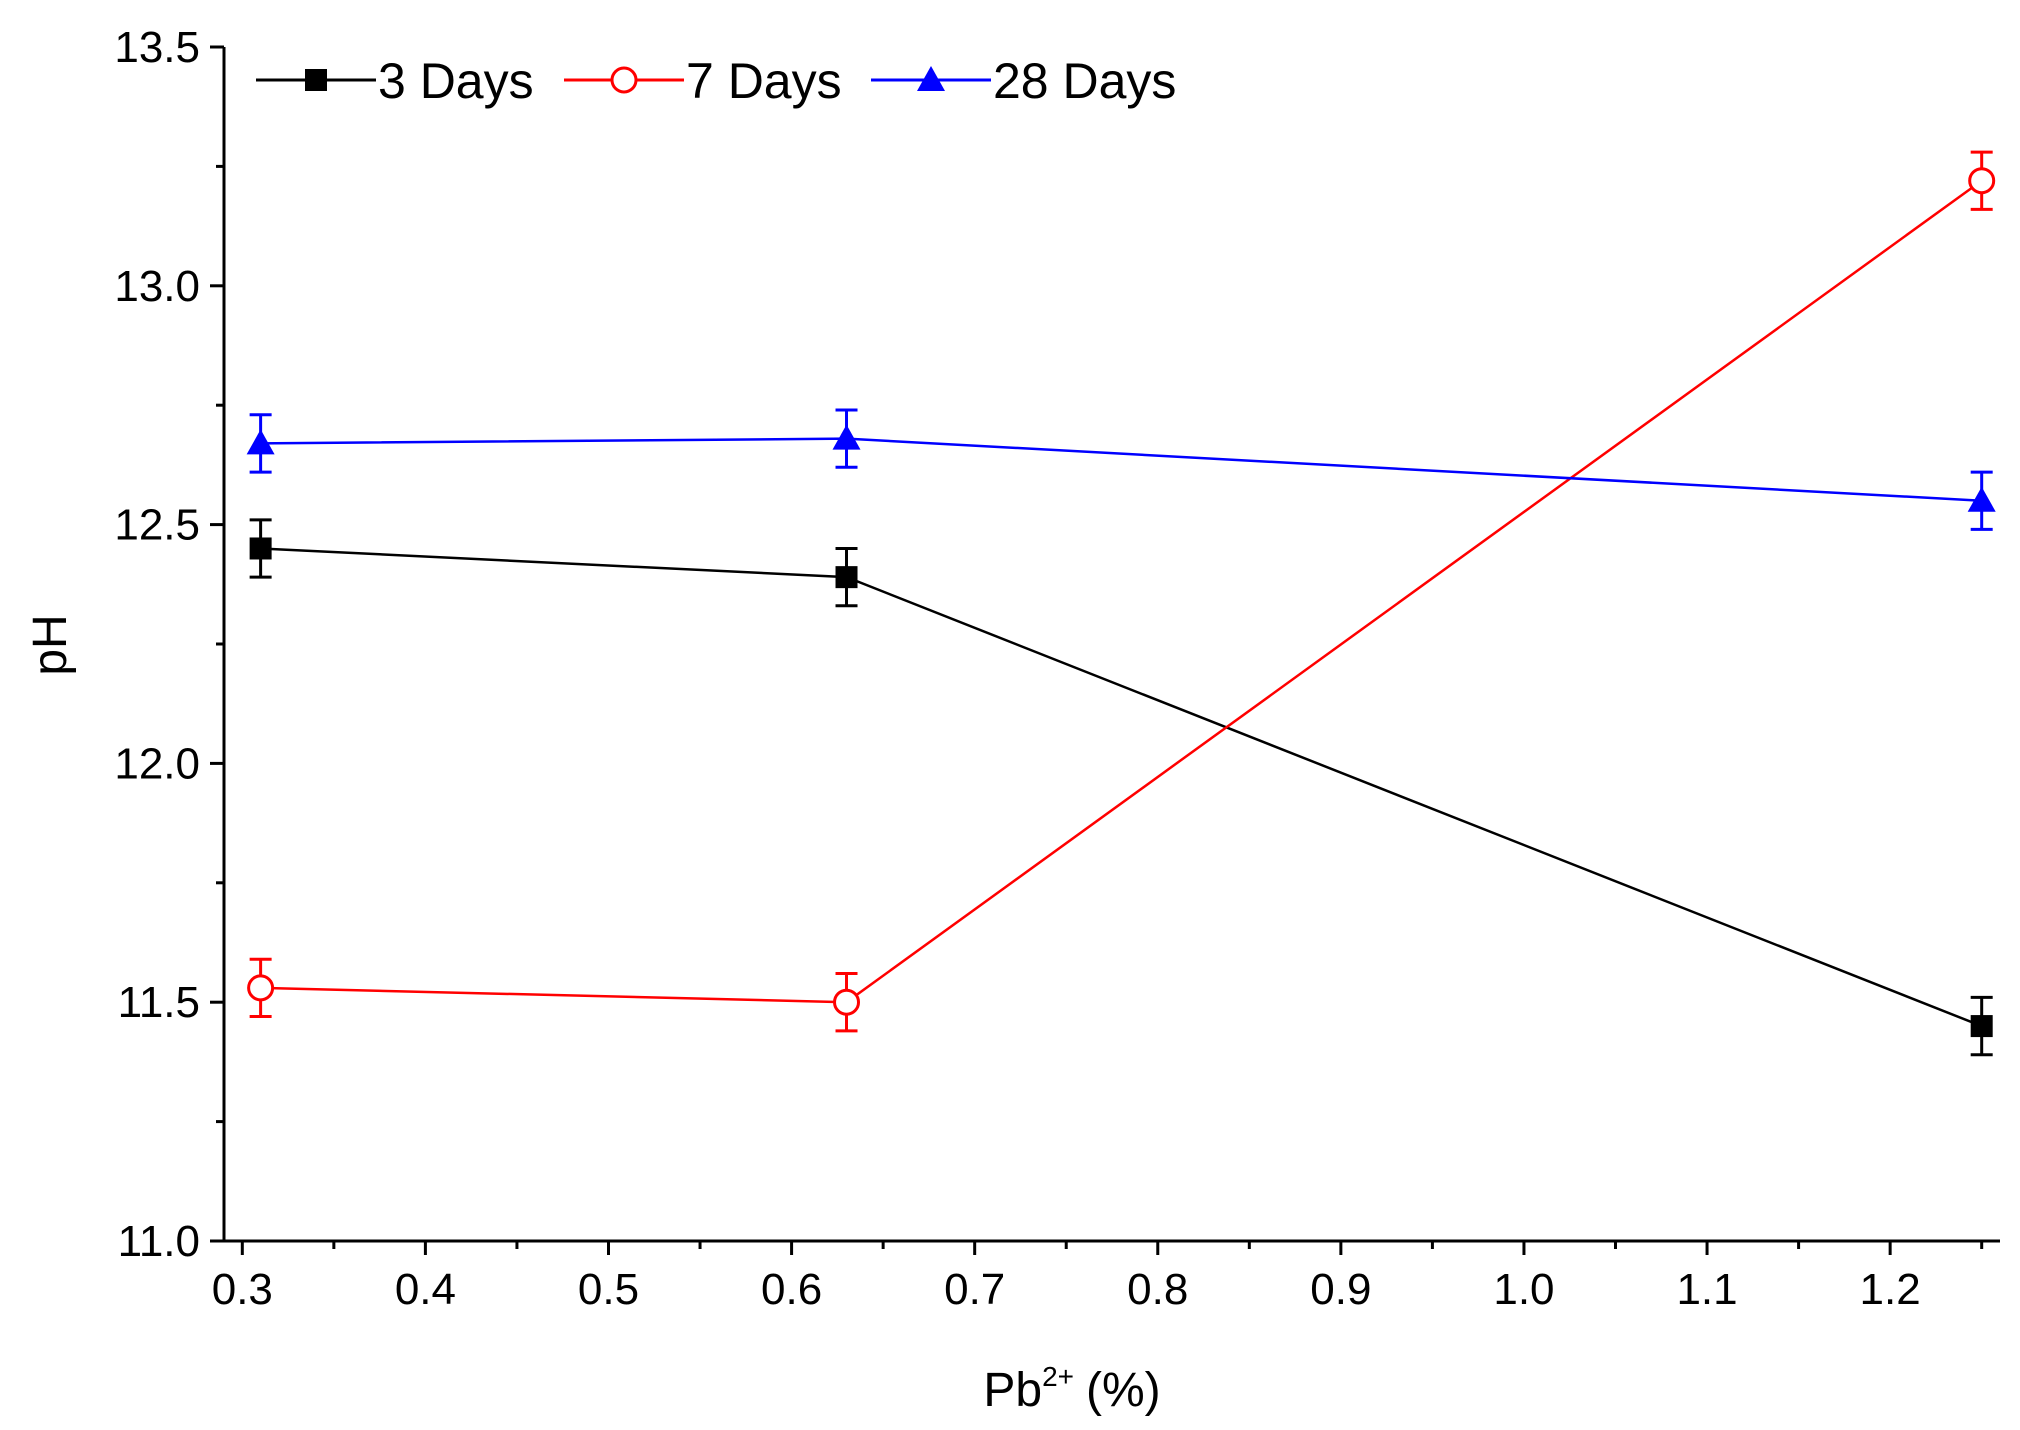 This screenshot has height=1430, width=2020. I want to click on x-tick-label: 0.3, so click(242, 1289).